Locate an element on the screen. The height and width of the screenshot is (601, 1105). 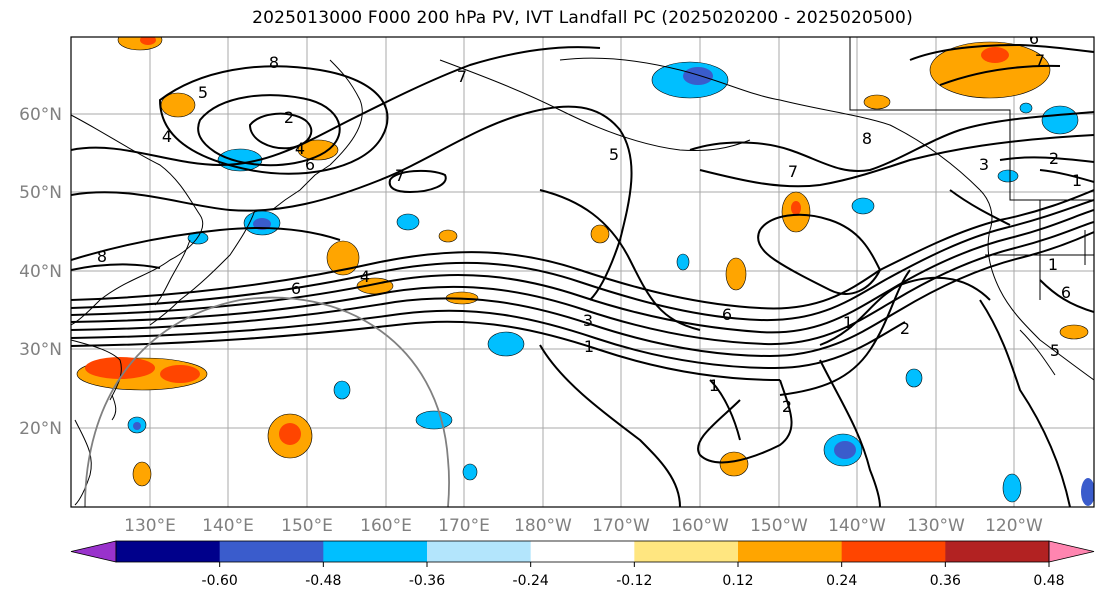
taiwan-coastline is located at coordinates (114, 407).